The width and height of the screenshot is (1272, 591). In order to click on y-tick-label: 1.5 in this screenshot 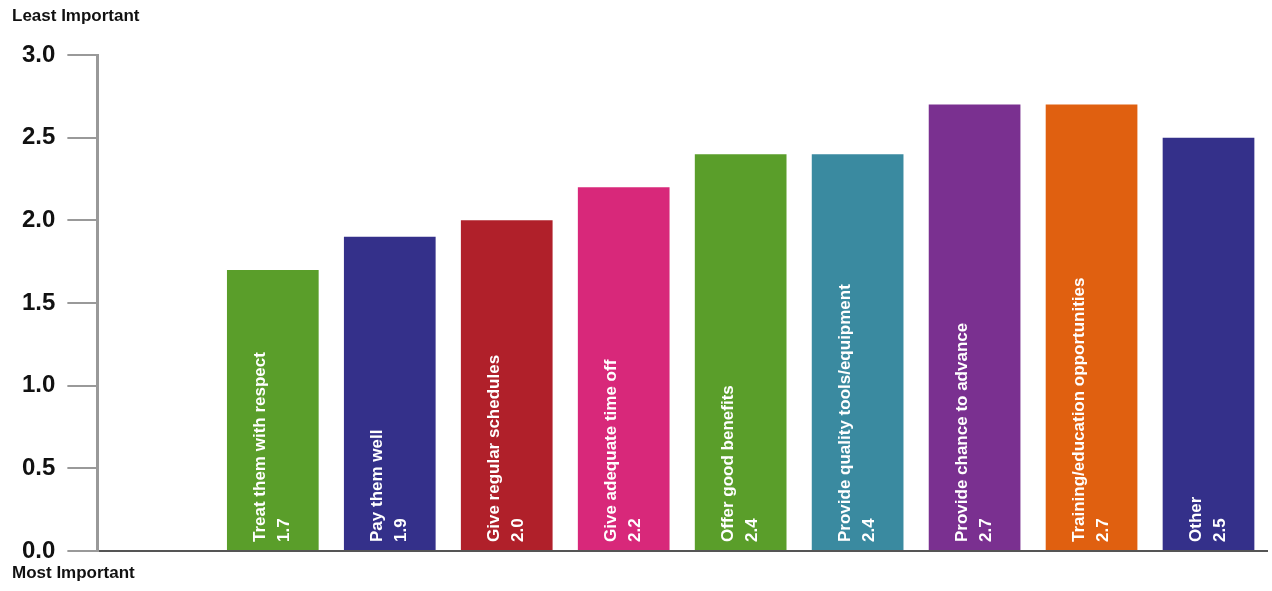, I will do `click(38, 301)`.